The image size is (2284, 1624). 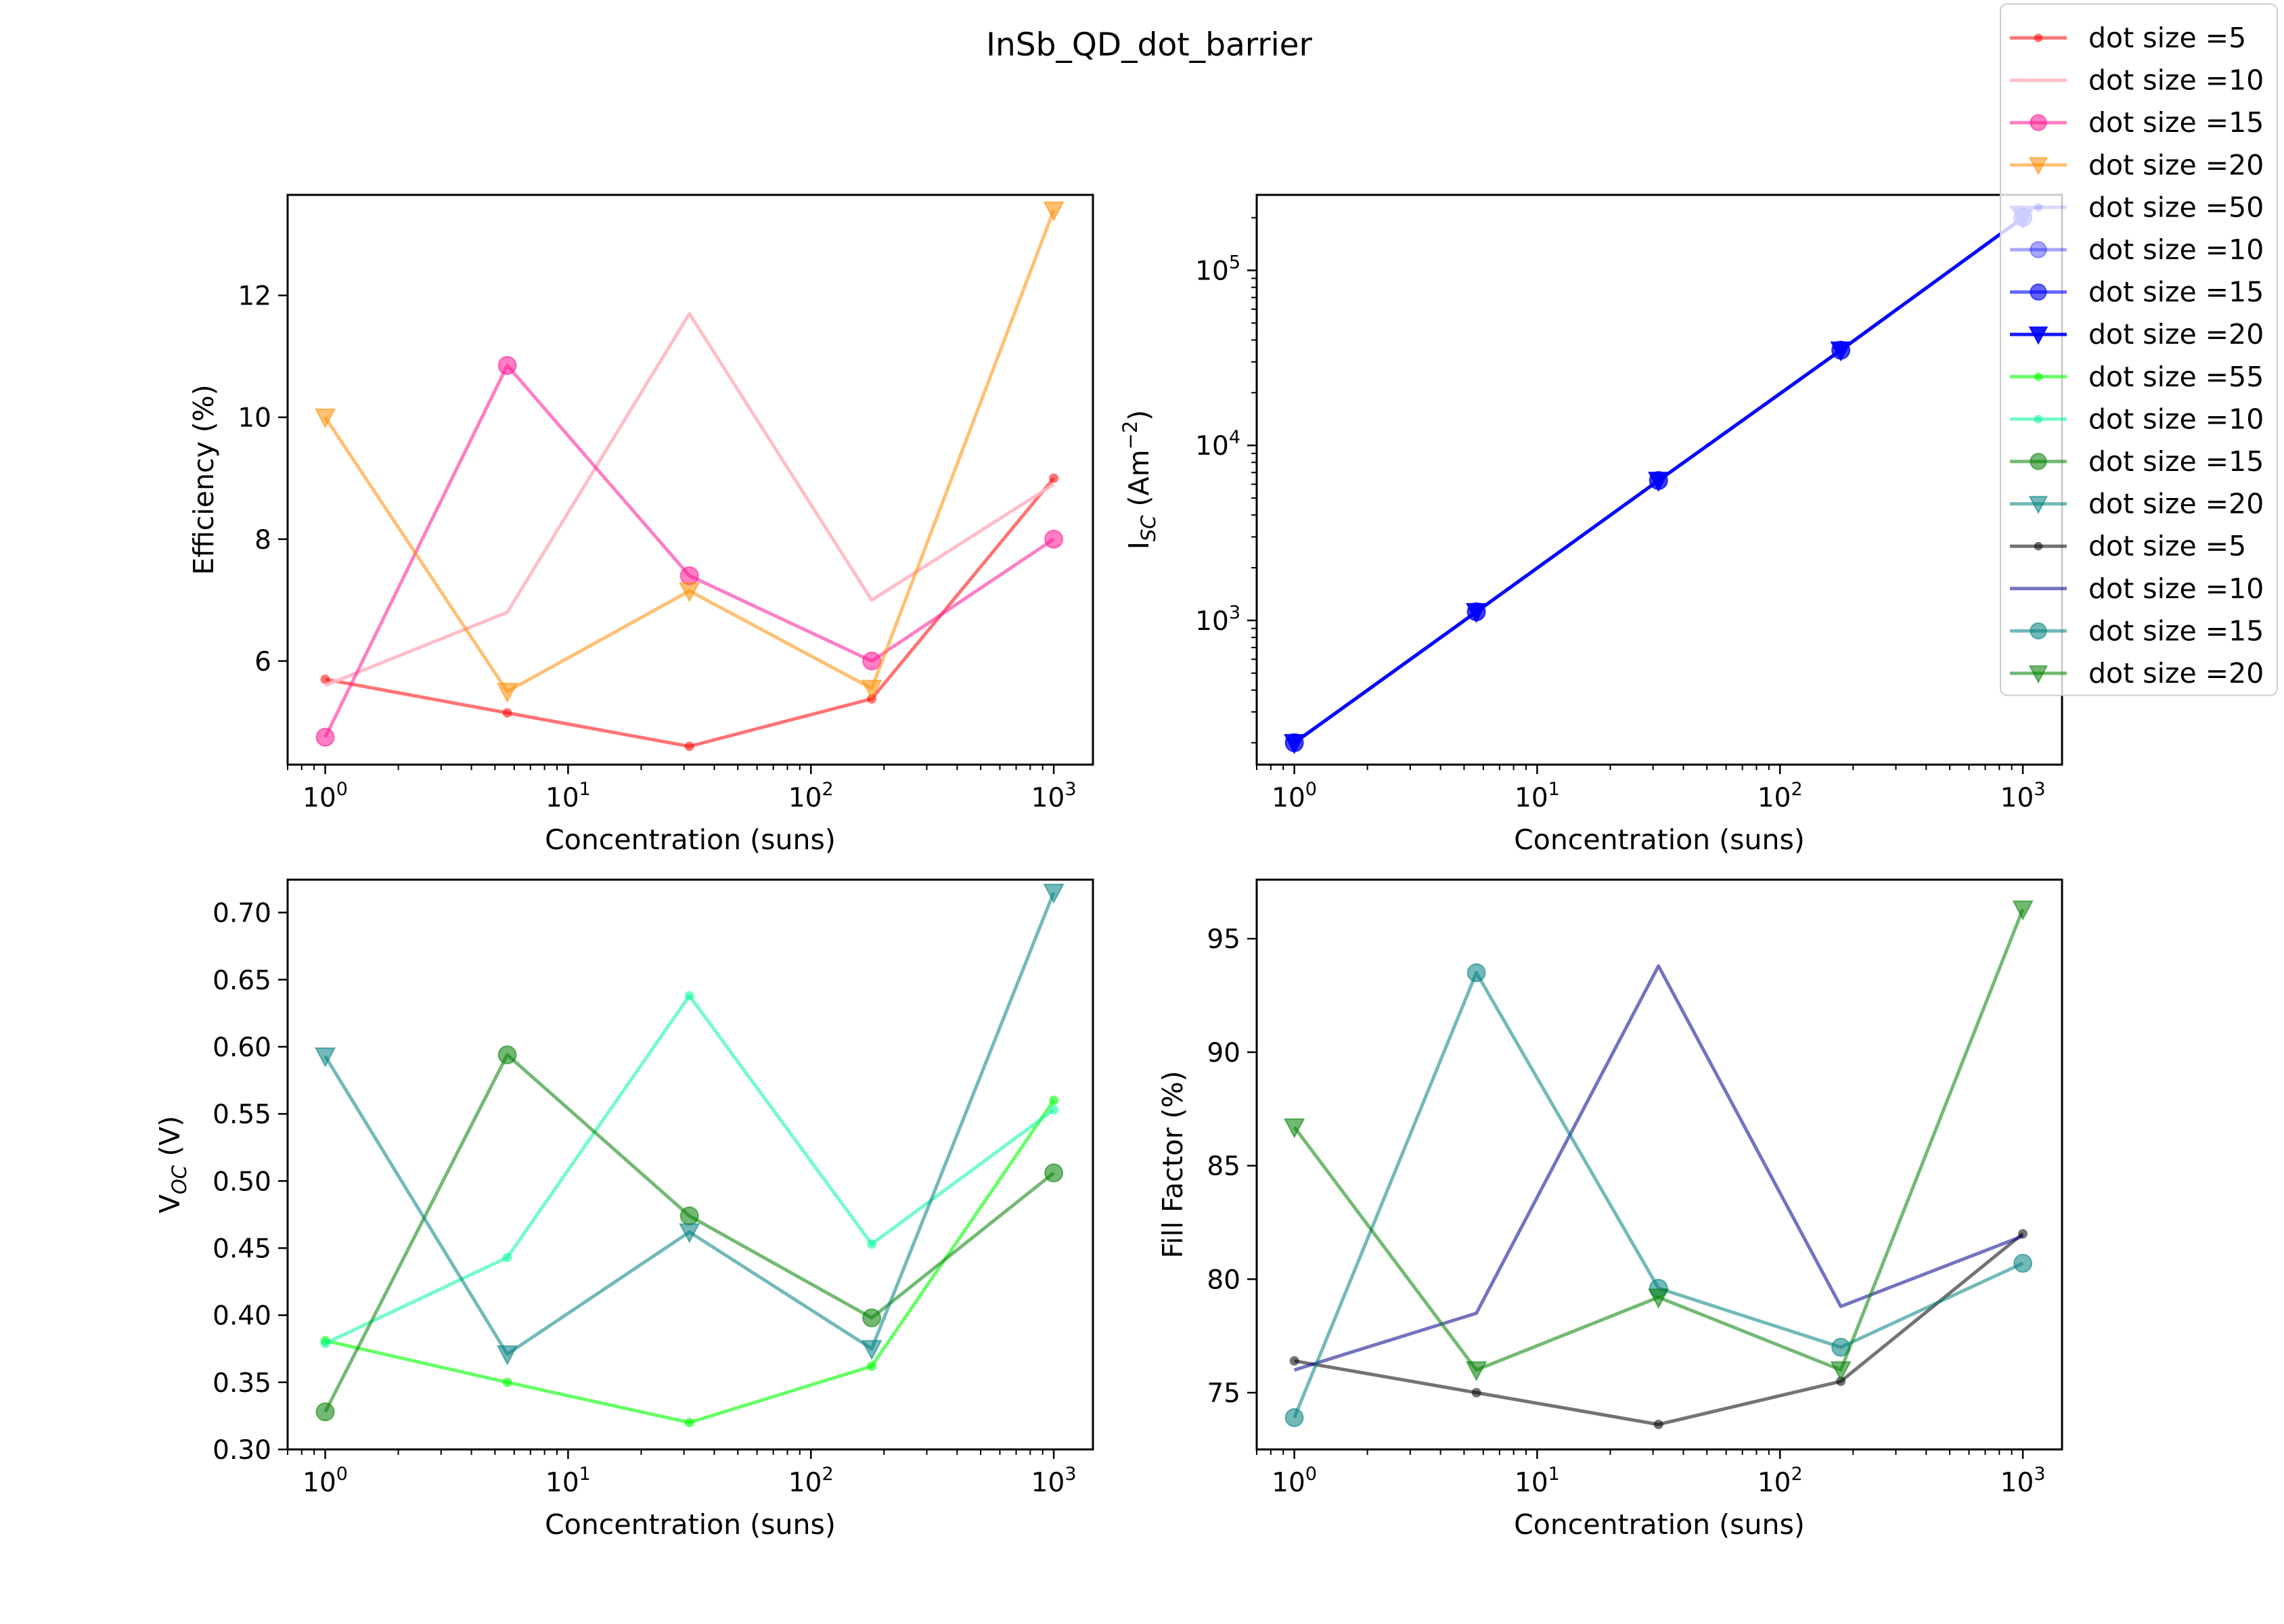 What do you see at coordinates (1223, 1167) in the screenshot?
I see `y-tick-label: 85` at bounding box center [1223, 1167].